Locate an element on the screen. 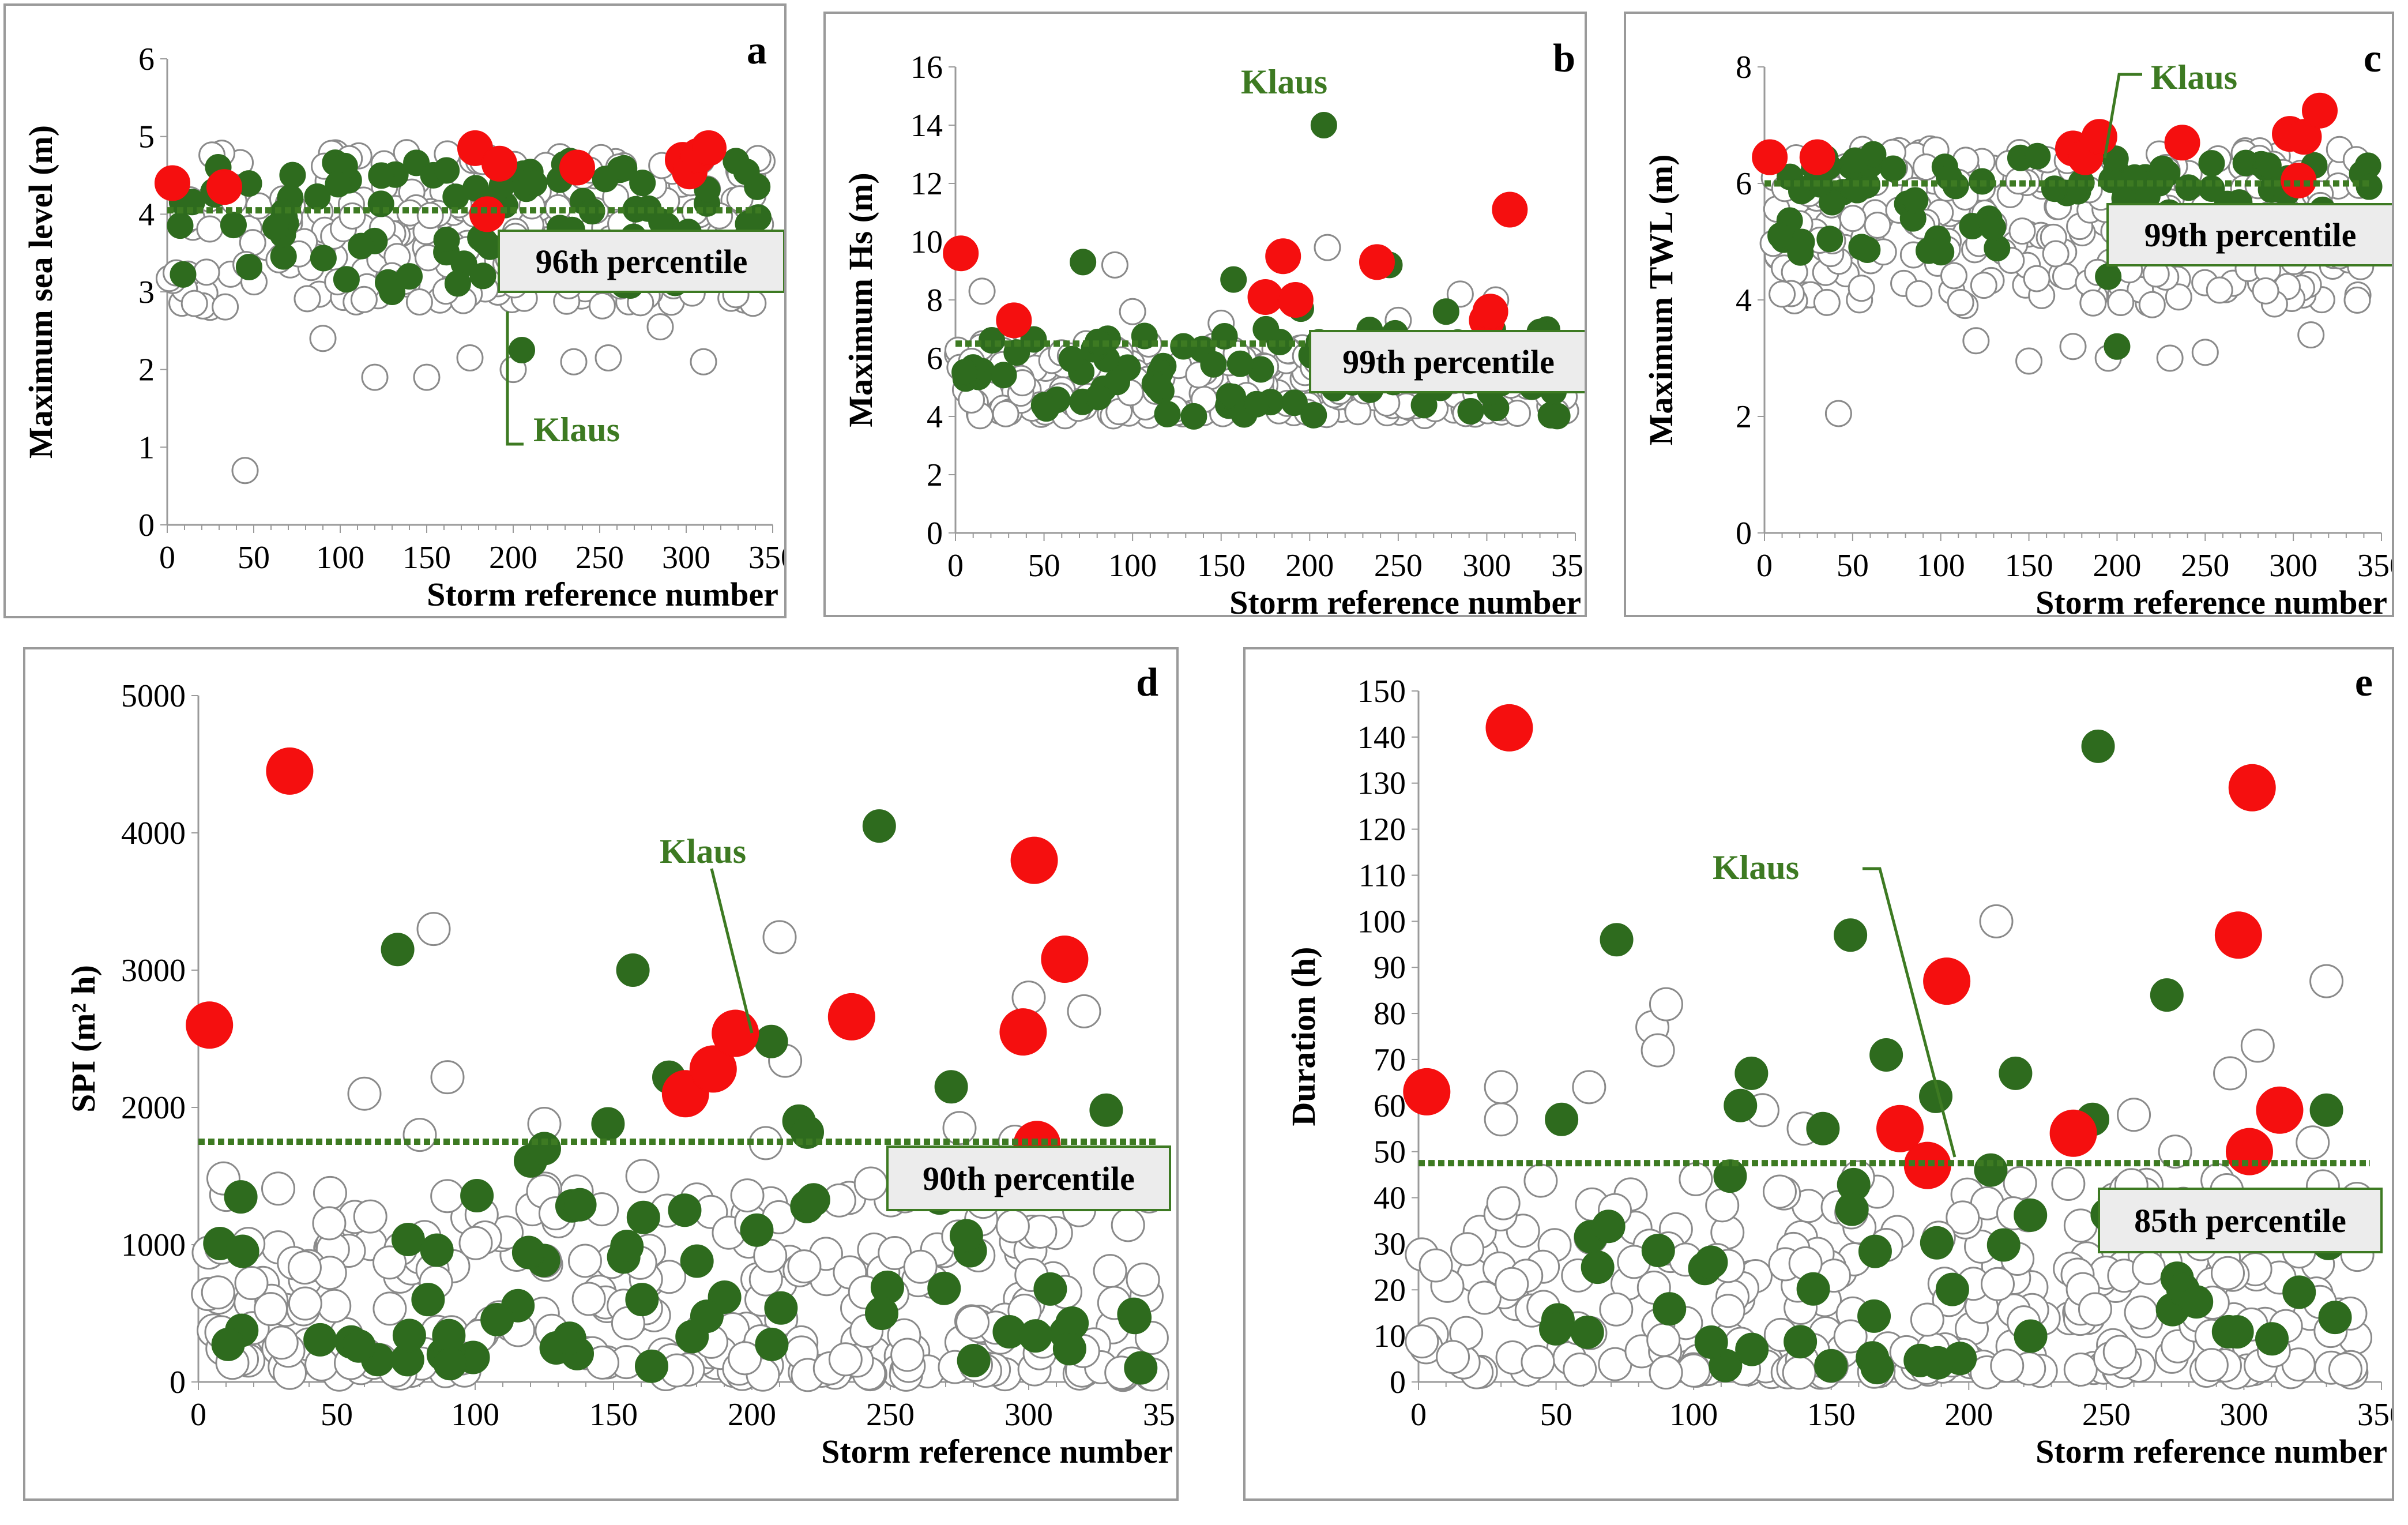  x-tick-label: 300 is located at coordinates (686, 558).